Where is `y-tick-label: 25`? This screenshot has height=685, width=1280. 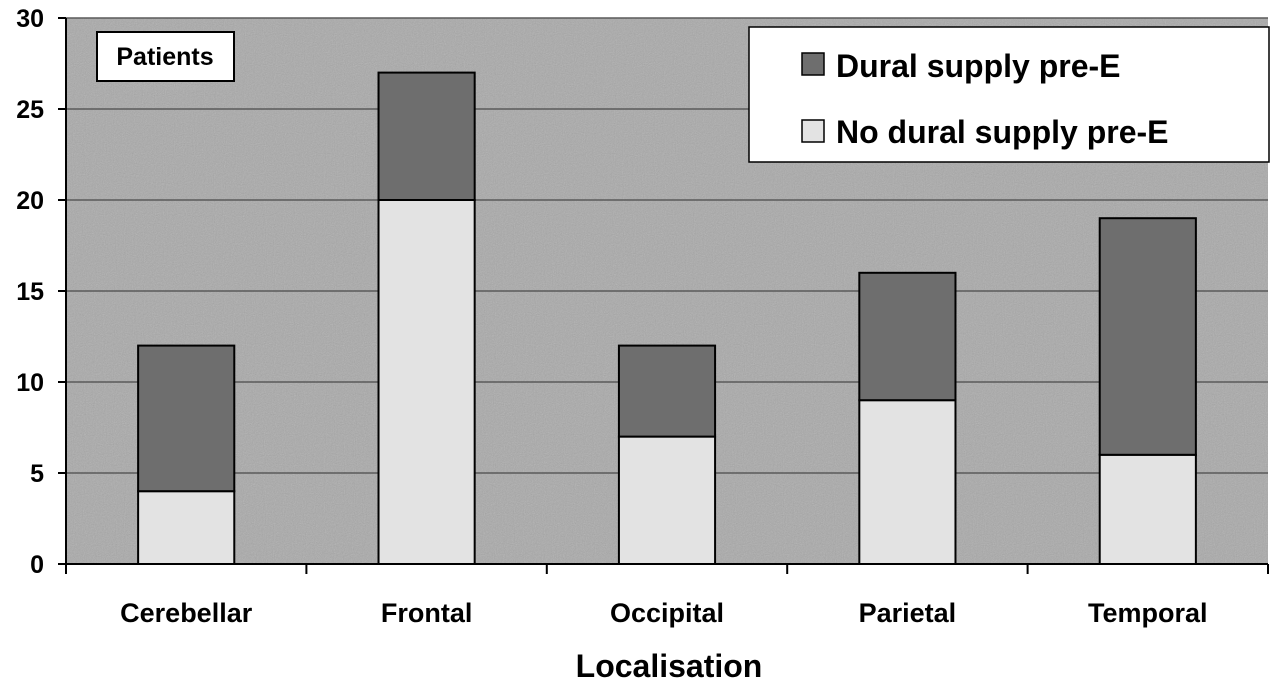 y-tick-label: 25 is located at coordinates (30, 110).